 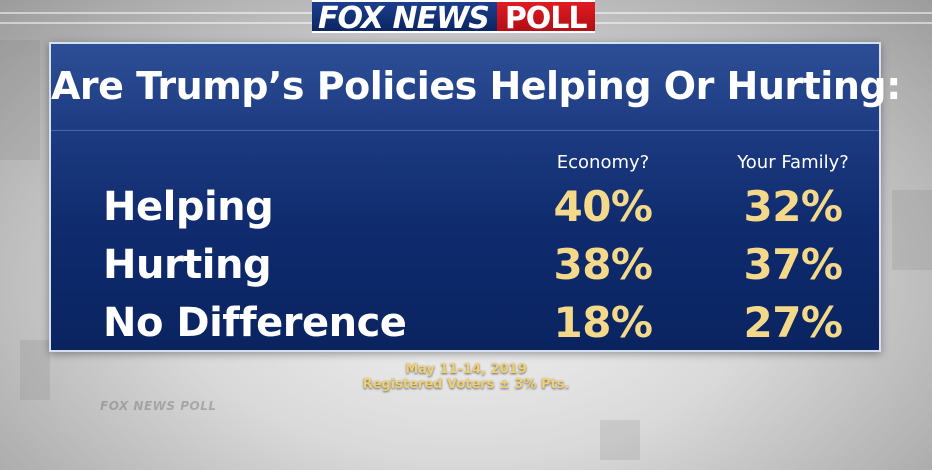 What do you see at coordinates (404, 17) in the screenshot?
I see `fox-news-logo-text: FOX NEWS` at bounding box center [404, 17].